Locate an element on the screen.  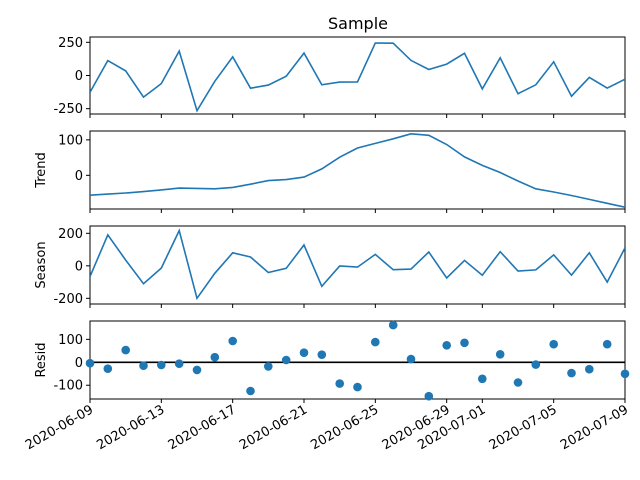
x-tick-label: 2020-06-21 is located at coordinates (273, 427).